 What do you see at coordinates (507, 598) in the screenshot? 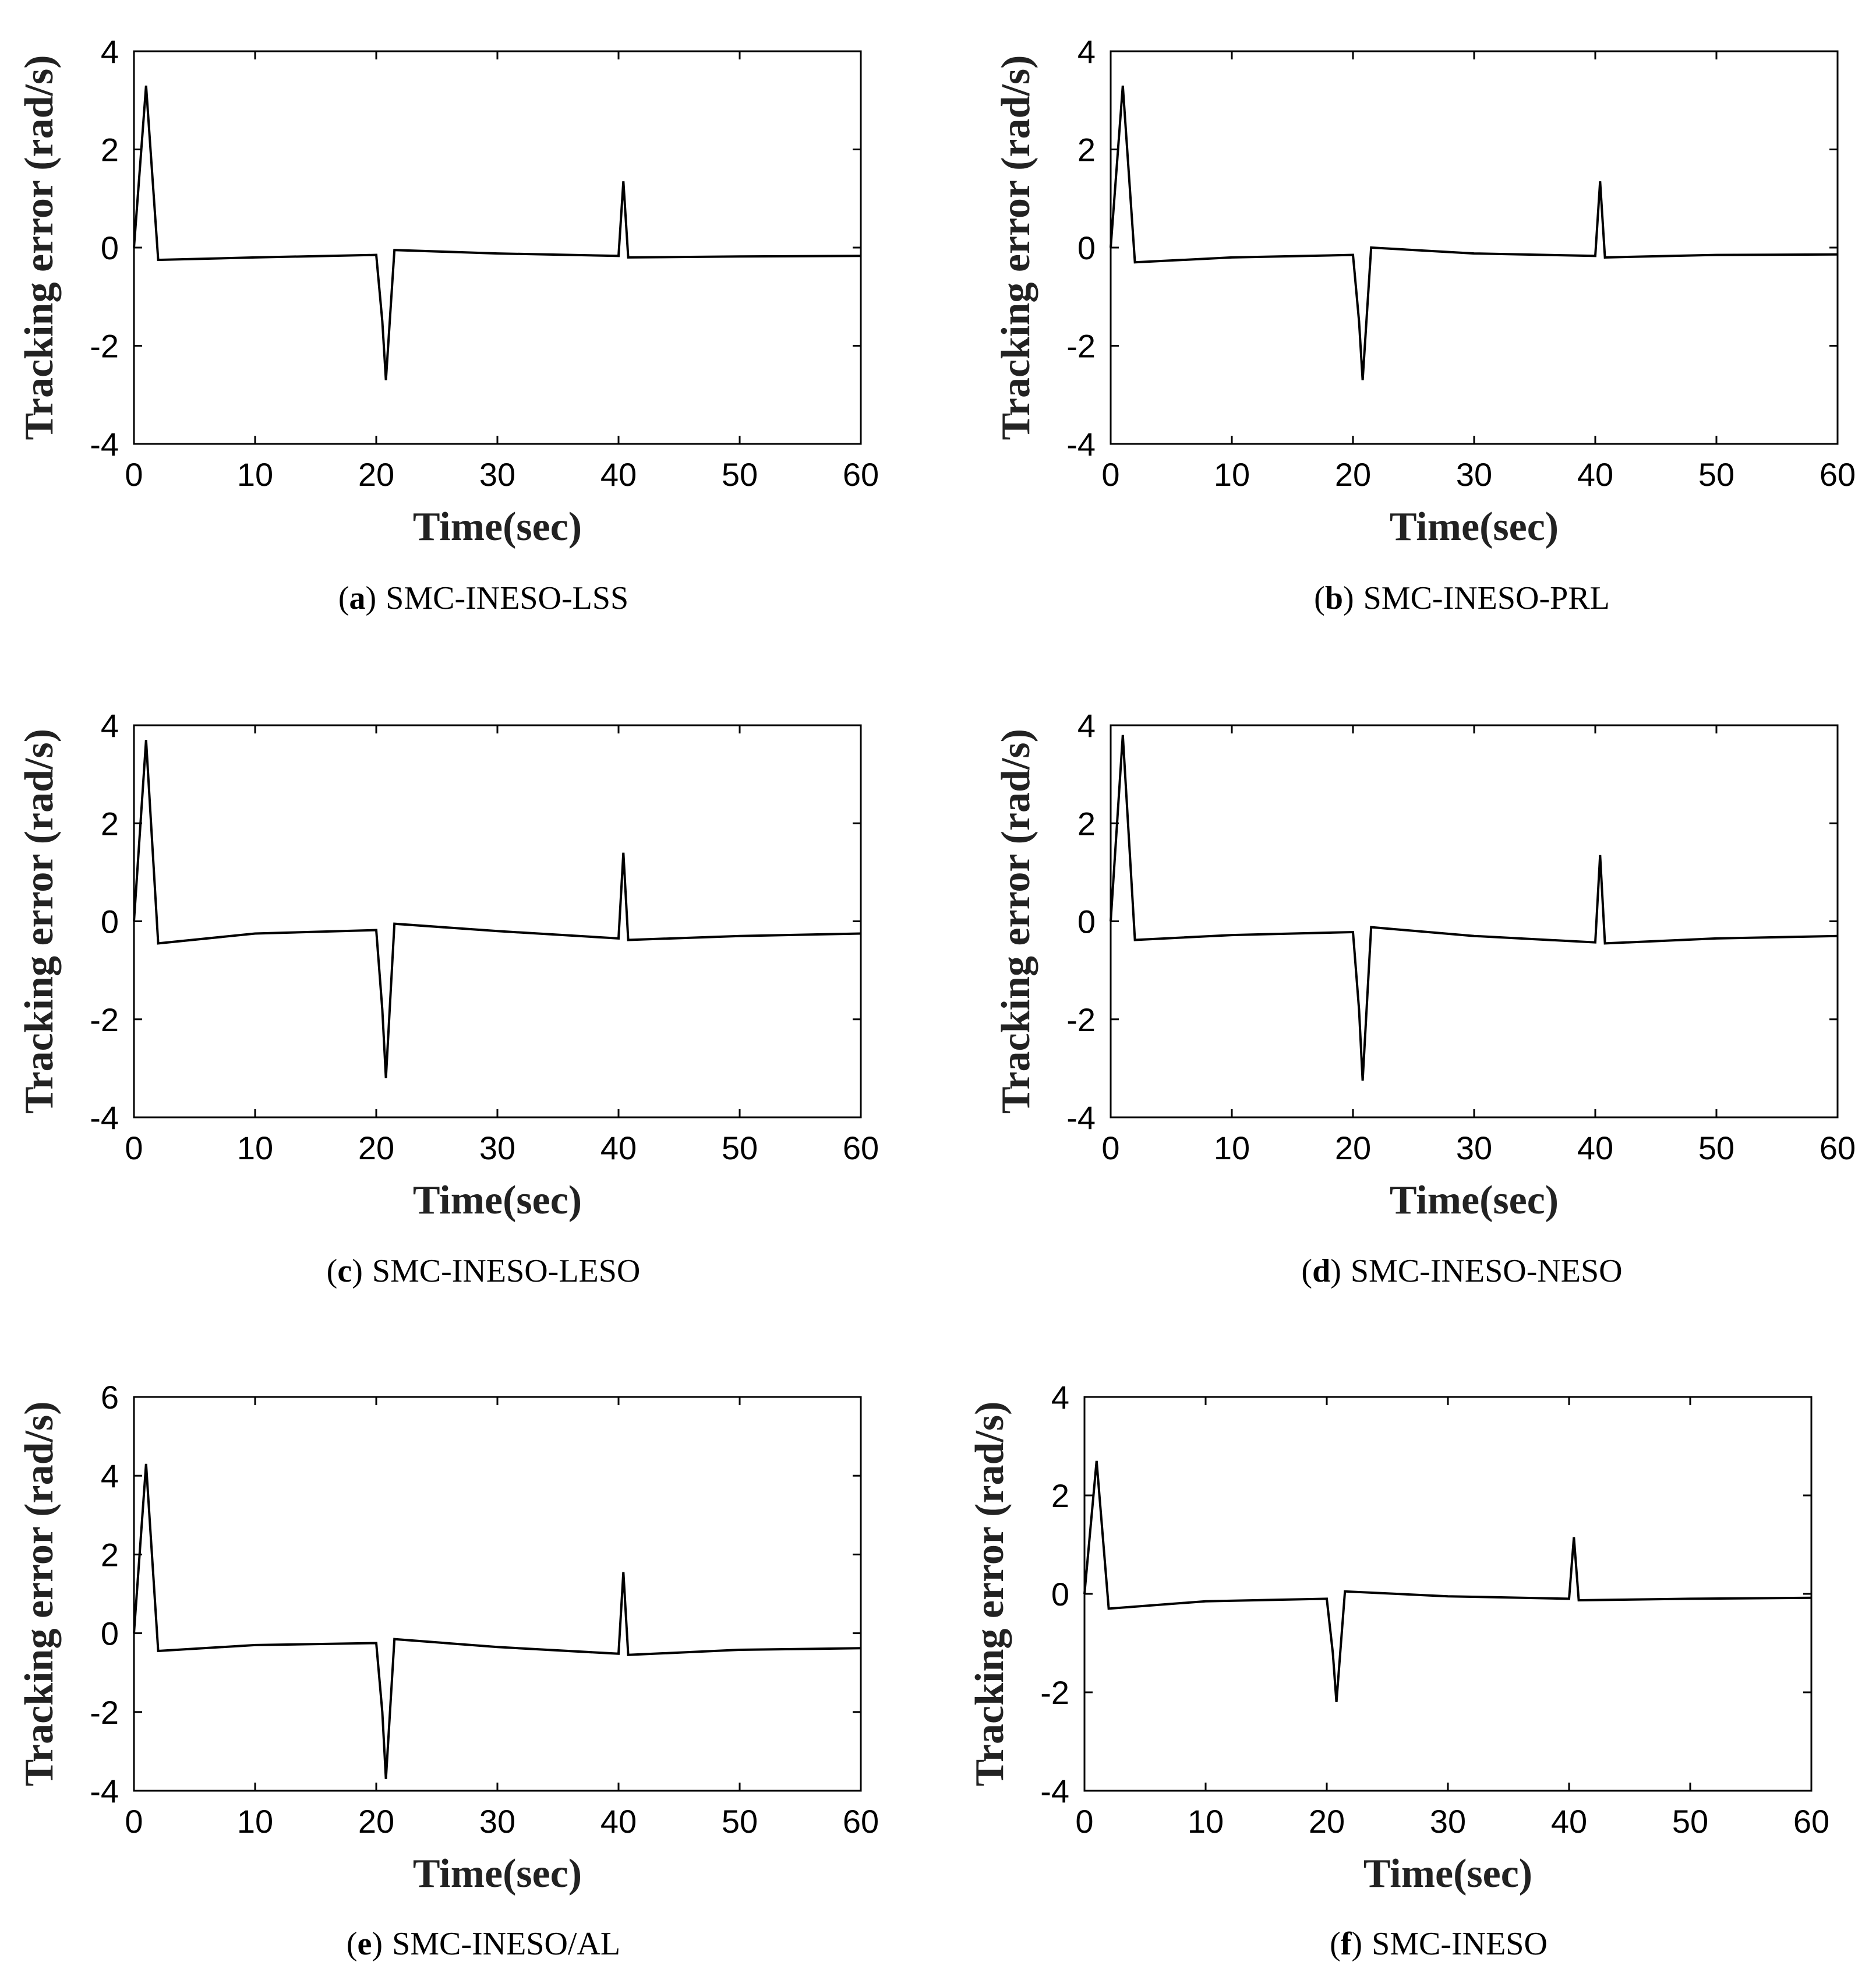
I see `caption-text: SMC-INESO-LSS` at bounding box center [507, 598].